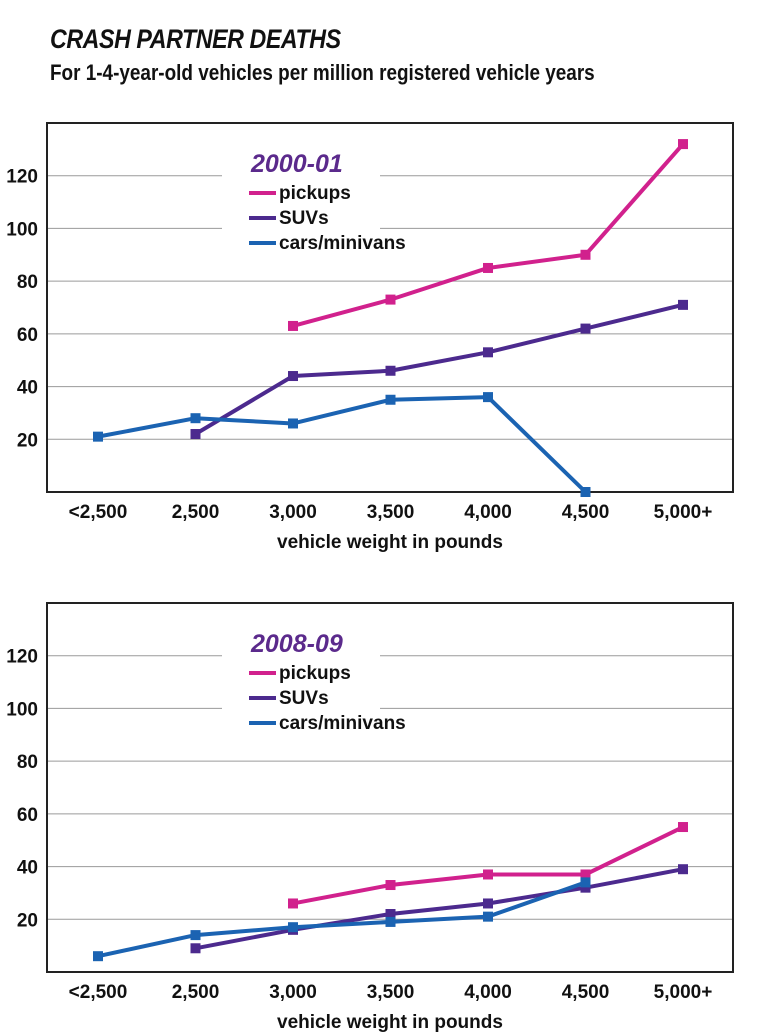 This screenshot has height=1036, width=761. Describe the element at coordinates (195, 39) in the screenshot. I see `chart-title: CRASH PARTNER DEATHS` at that location.